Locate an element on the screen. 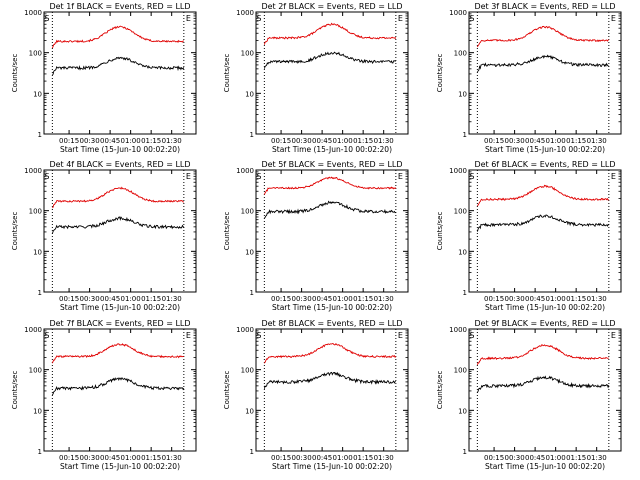 Image resolution: width=640 pixels, height=480 pixels. panel-title: Det 7f BLACK = Events, RED = LLD is located at coordinates (119, 323).